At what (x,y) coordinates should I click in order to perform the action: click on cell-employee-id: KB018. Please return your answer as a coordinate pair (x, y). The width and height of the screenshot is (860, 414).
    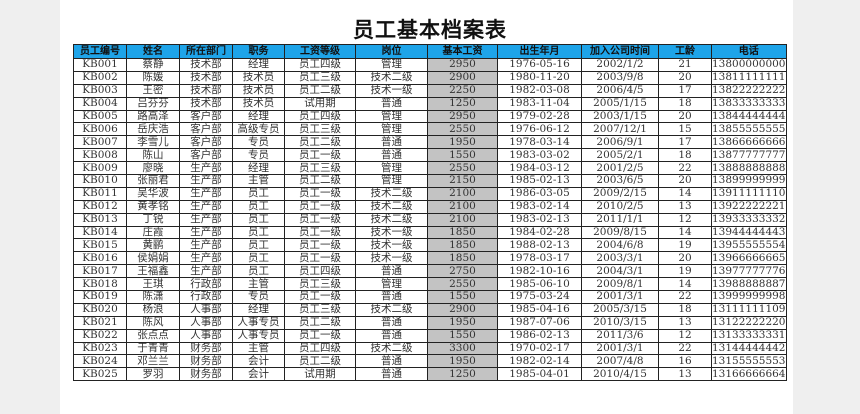
    Looking at the image, I should click on (100, 284).